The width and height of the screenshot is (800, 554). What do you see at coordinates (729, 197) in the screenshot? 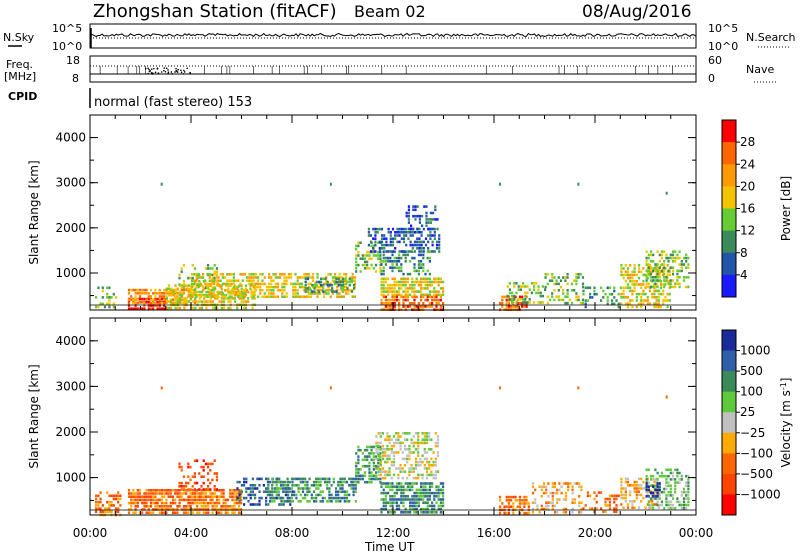
I see `colorbar-segment` at bounding box center [729, 197].